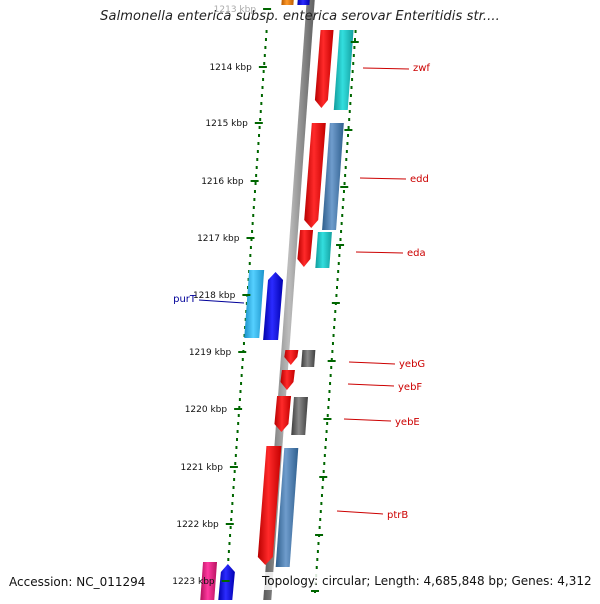 This screenshot has height=604, width=600. I want to click on gene-label-edd: edd, so click(419, 179).